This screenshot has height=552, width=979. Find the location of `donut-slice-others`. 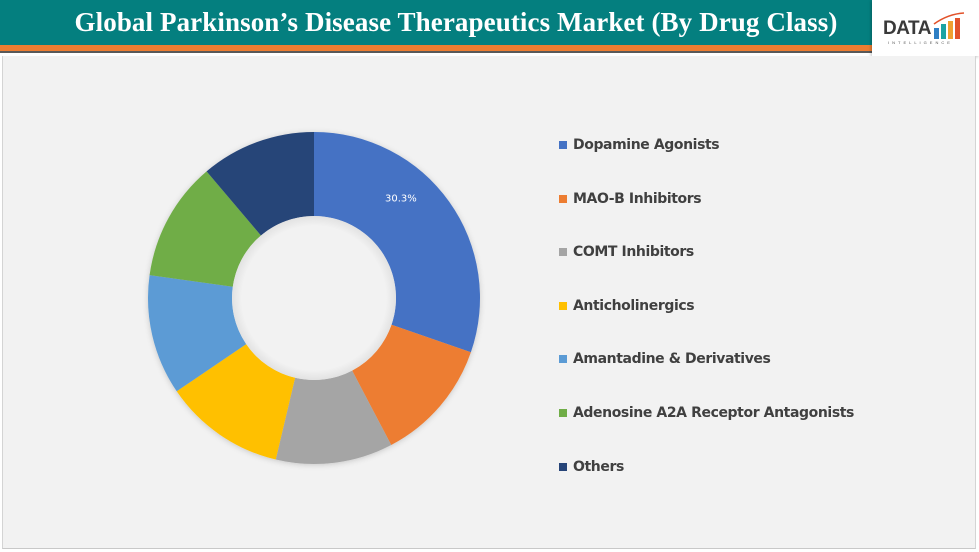

donut-slice-others is located at coordinates (260, 184).